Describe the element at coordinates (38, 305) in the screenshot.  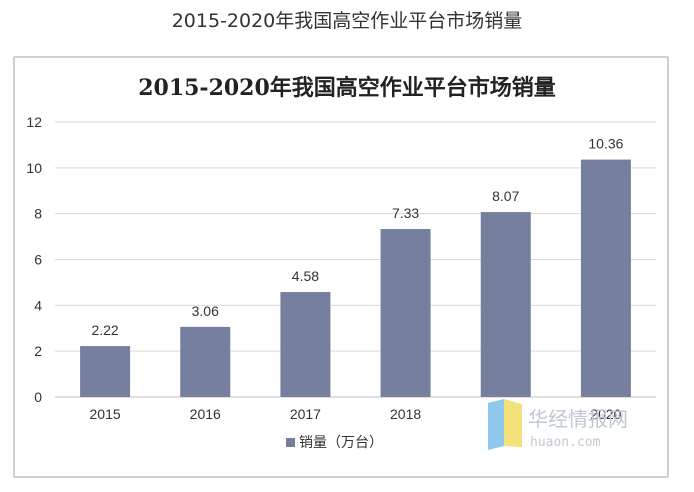
I see `y-tick-label: 4` at that location.